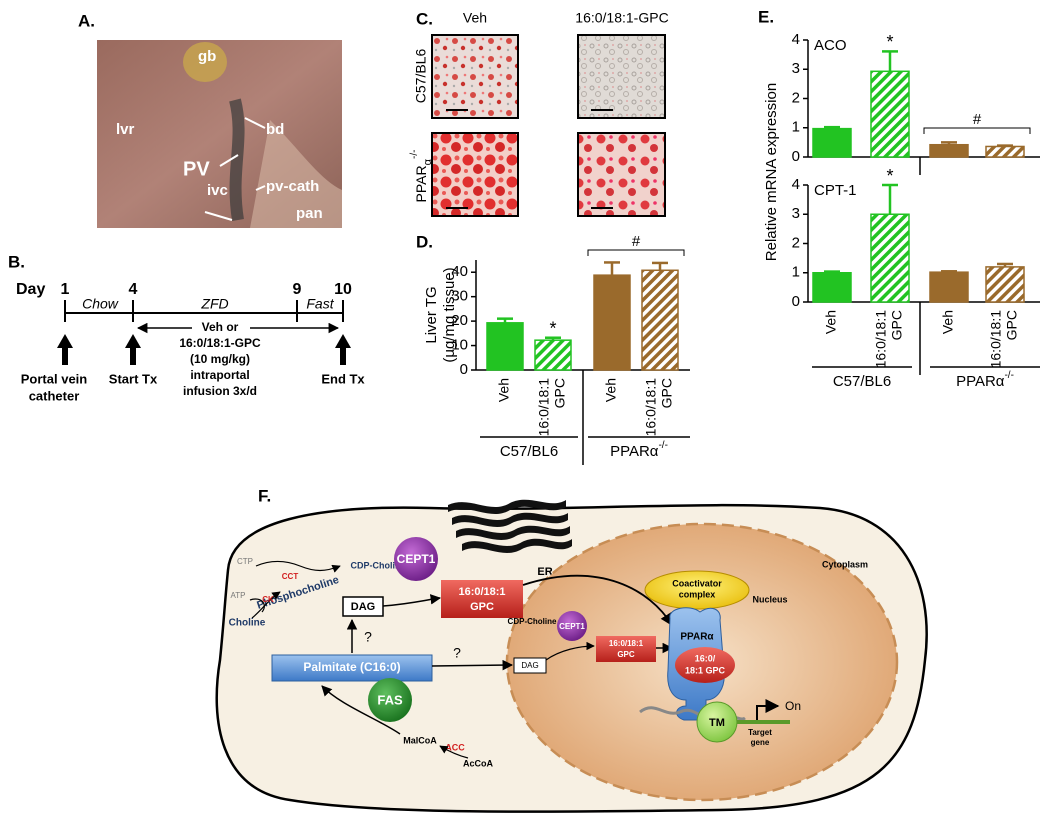  I want to click on day-number: 1, so click(65, 289).